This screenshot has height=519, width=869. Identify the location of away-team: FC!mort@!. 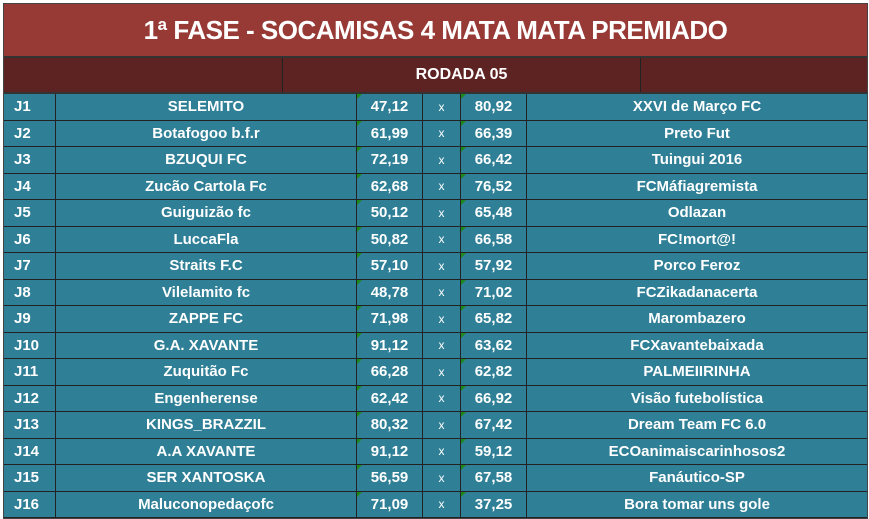
(697, 239).